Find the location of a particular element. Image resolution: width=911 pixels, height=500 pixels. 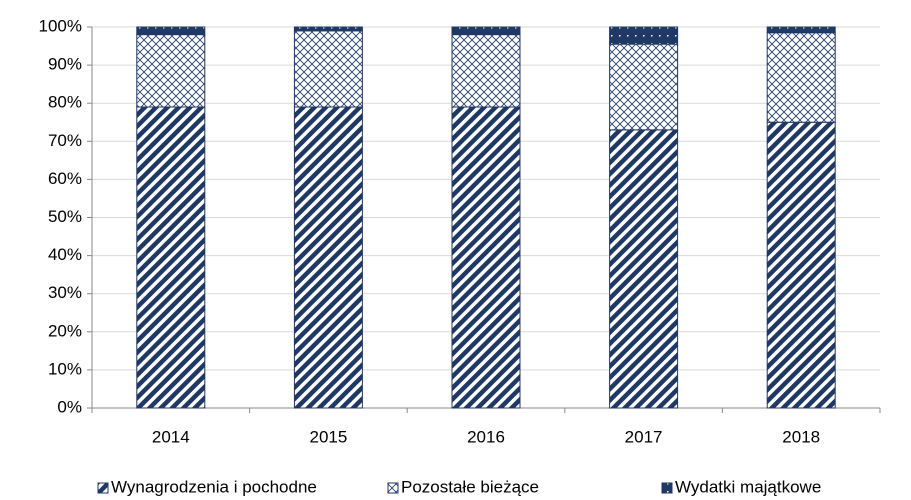

legend-label: Pozostałe bieżące is located at coordinates (470, 486).